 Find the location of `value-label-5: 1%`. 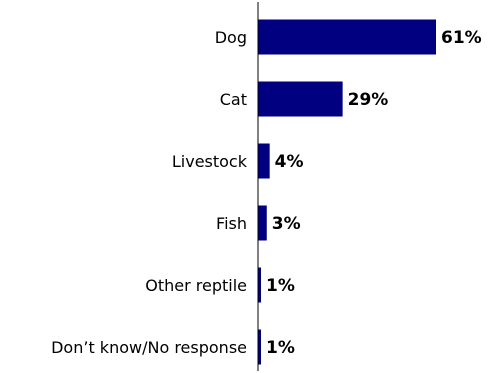

value-label-5: 1% is located at coordinates (280, 348).